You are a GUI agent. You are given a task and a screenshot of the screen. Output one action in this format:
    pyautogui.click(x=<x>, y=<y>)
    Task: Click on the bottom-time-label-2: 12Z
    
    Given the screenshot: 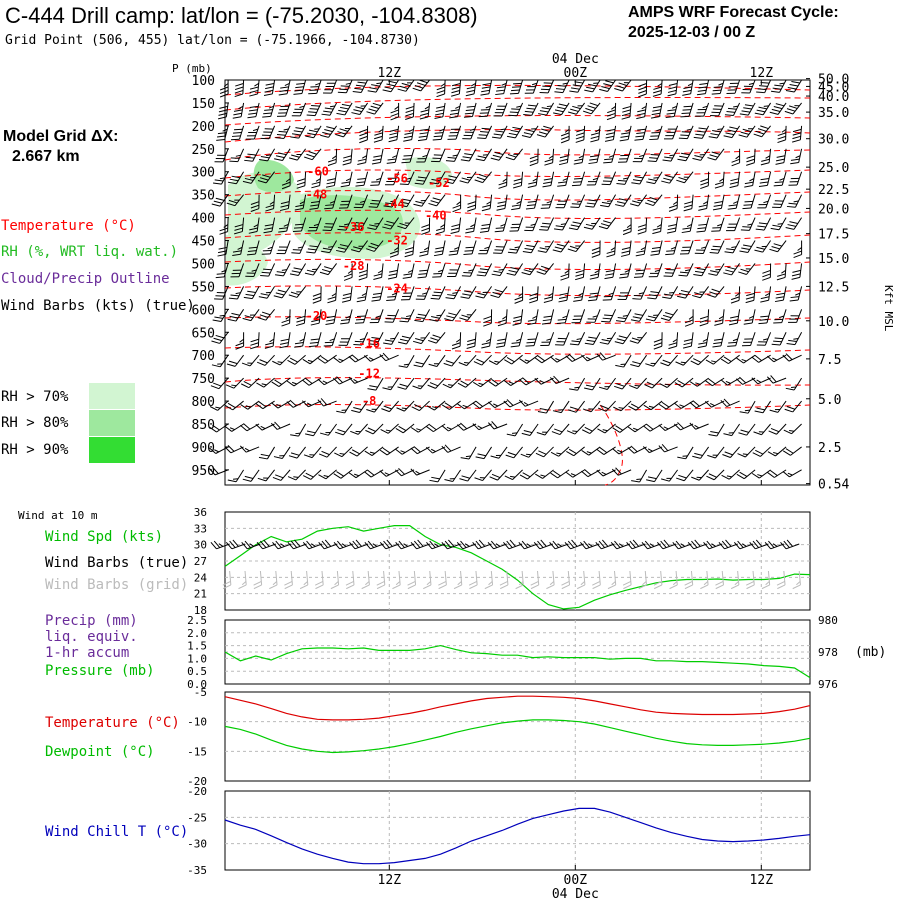 What is the action you would take?
    pyautogui.click(x=762, y=880)
    